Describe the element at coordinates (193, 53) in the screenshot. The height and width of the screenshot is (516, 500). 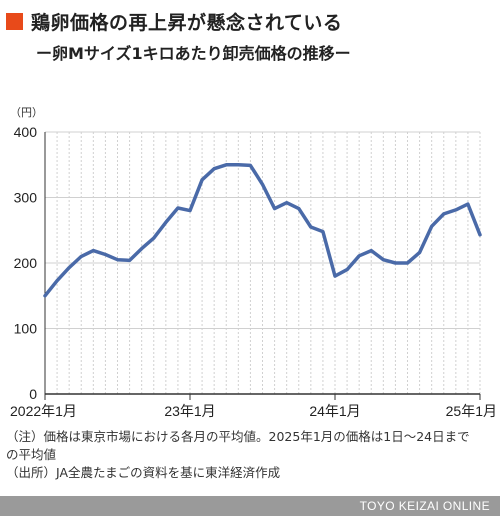
I see `chart-subtitle: ー卵Mサイズ1キロあたり卸売価格の推移ー` at that location.